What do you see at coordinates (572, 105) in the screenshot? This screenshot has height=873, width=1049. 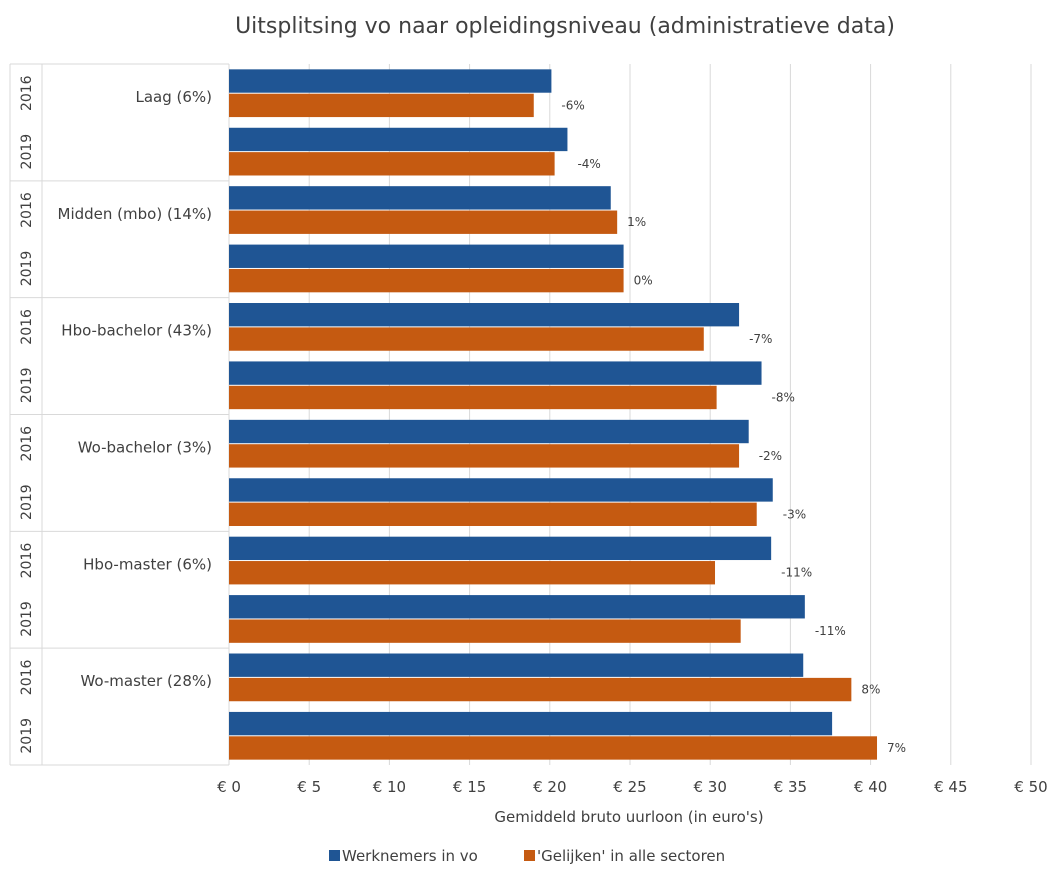 I see `data-label: -6%` at bounding box center [572, 105].